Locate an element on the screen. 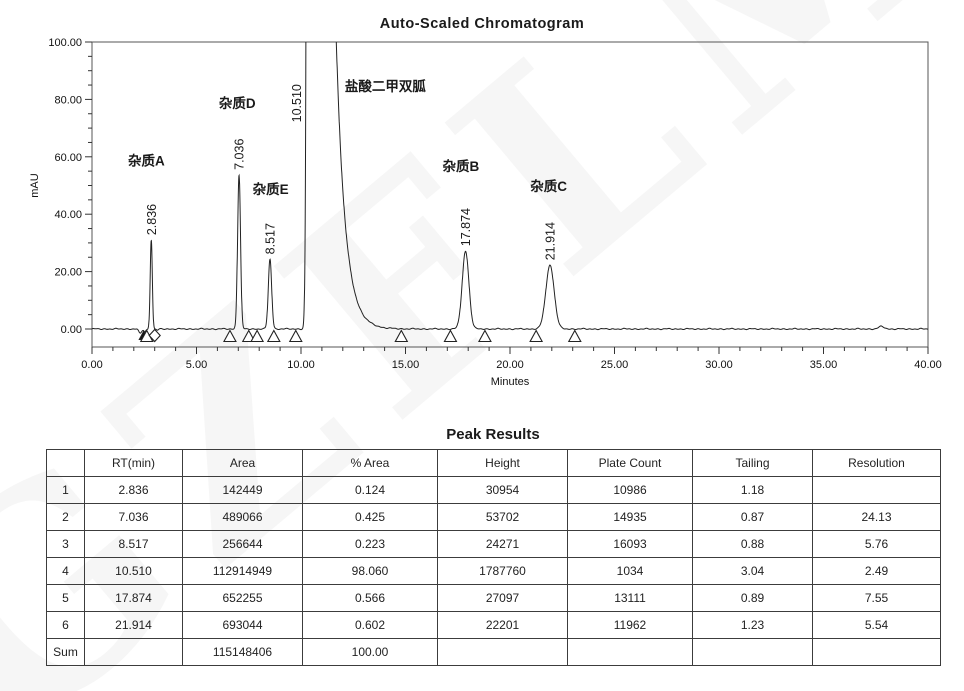 Image resolution: width=964 pixels, height=691 pixels. cell: 17.874 is located at coordinates (133, 598).